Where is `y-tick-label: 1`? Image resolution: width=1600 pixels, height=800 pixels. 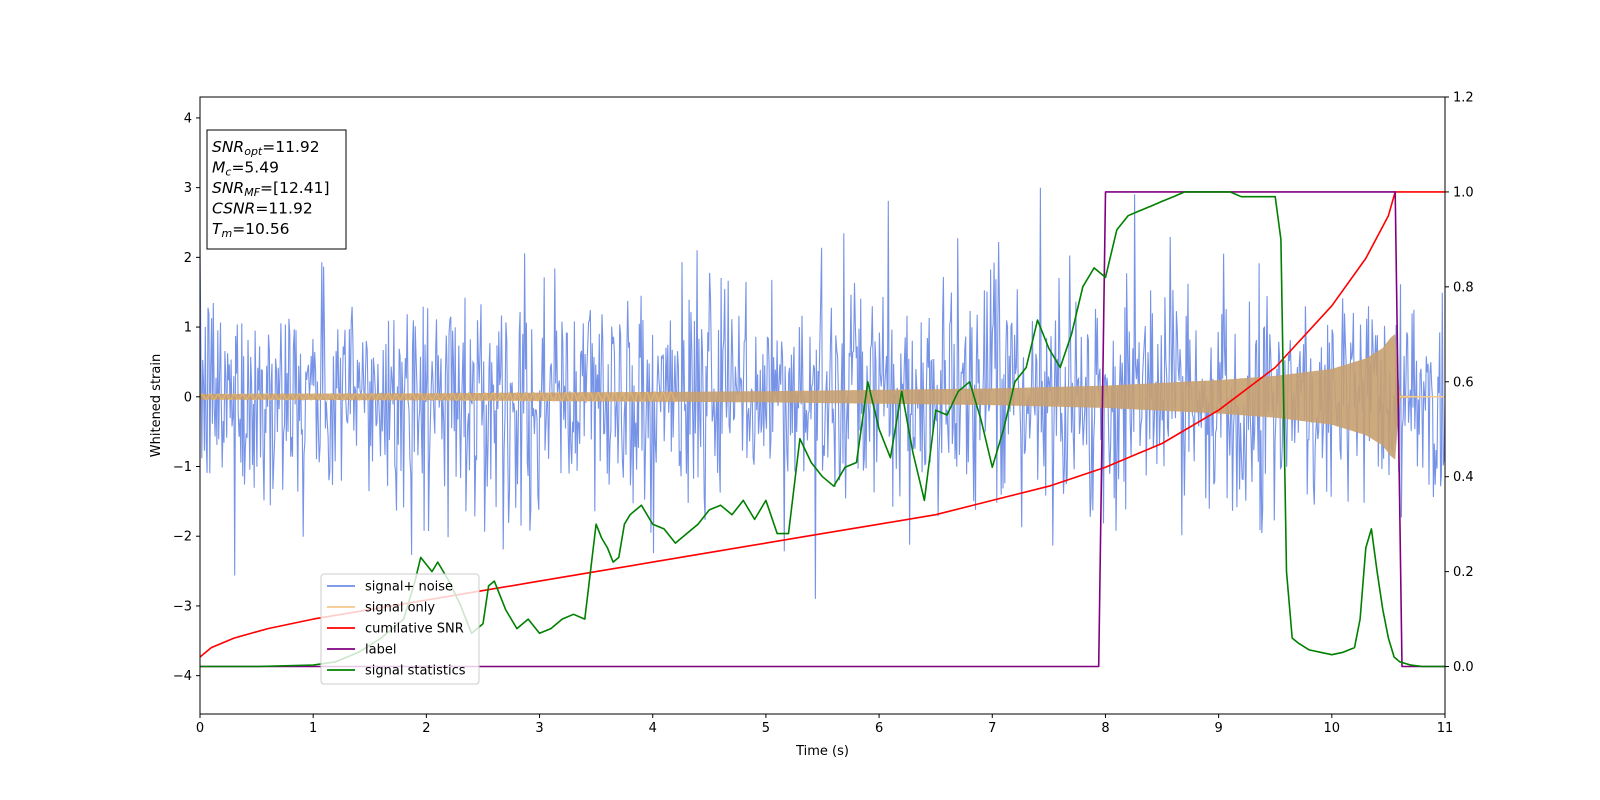 y-tick-label: 1 is located at coordinates (188, 328).